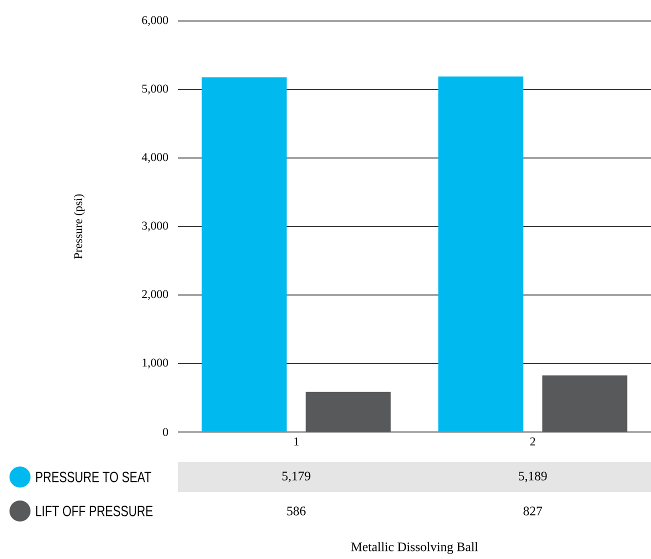  I want to click on data-label: 827, so click(533, 511).